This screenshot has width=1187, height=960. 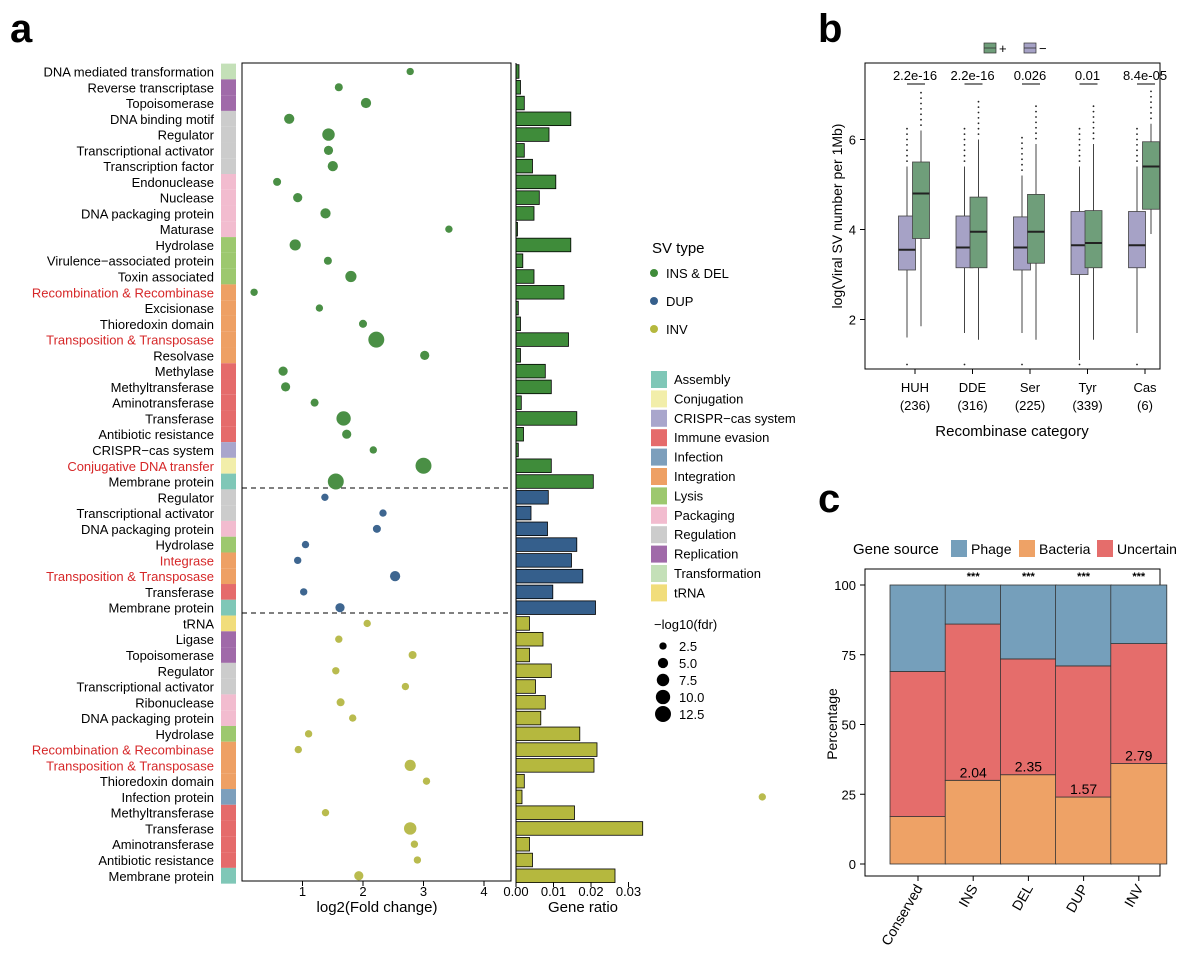 What do you see at coordinates (852, 140) in the screenshot?
I see `tick-label: 6` at bounding box center [852, 140].